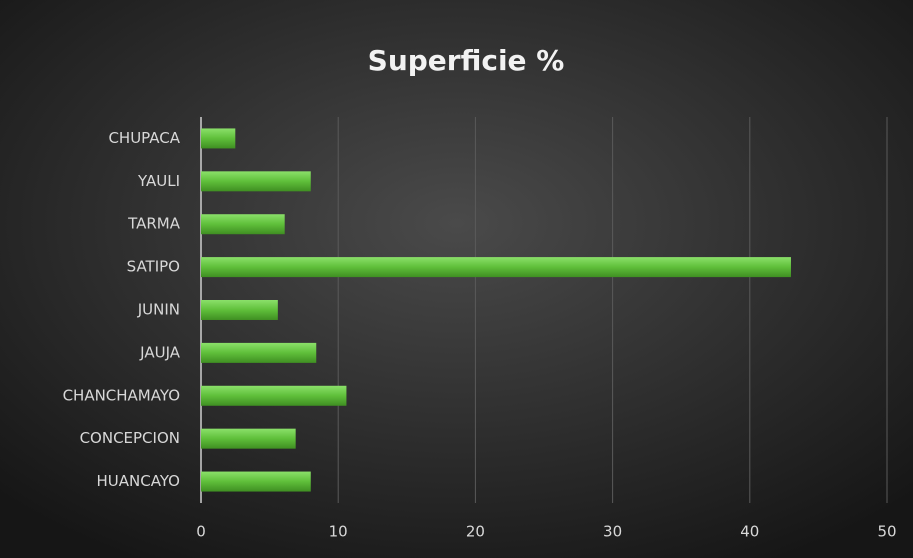  Describe the element at coordinates (121, 395) in the screenshot. I see `y-tick-label: CHANCHAMAYO` at that location.